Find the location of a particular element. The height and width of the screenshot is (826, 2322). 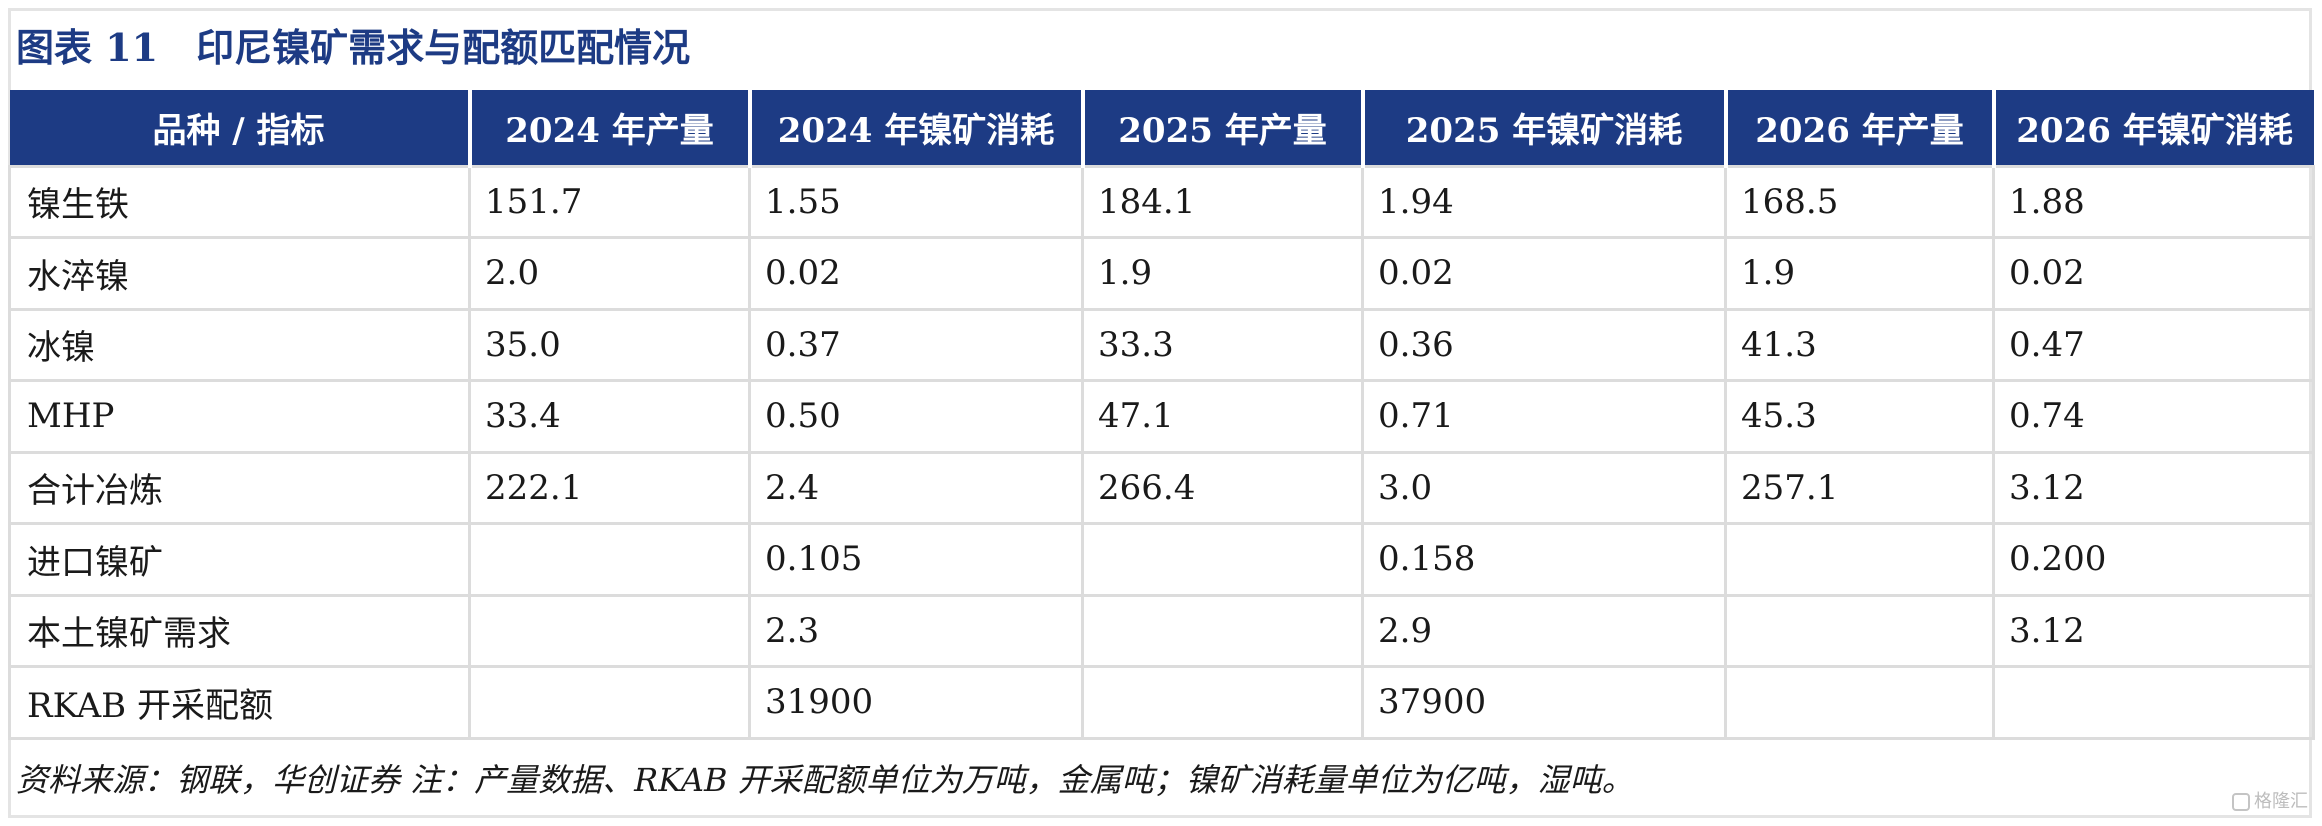

row-label-cell: RKAB 开采配额 is located at coordinates (239, 702).